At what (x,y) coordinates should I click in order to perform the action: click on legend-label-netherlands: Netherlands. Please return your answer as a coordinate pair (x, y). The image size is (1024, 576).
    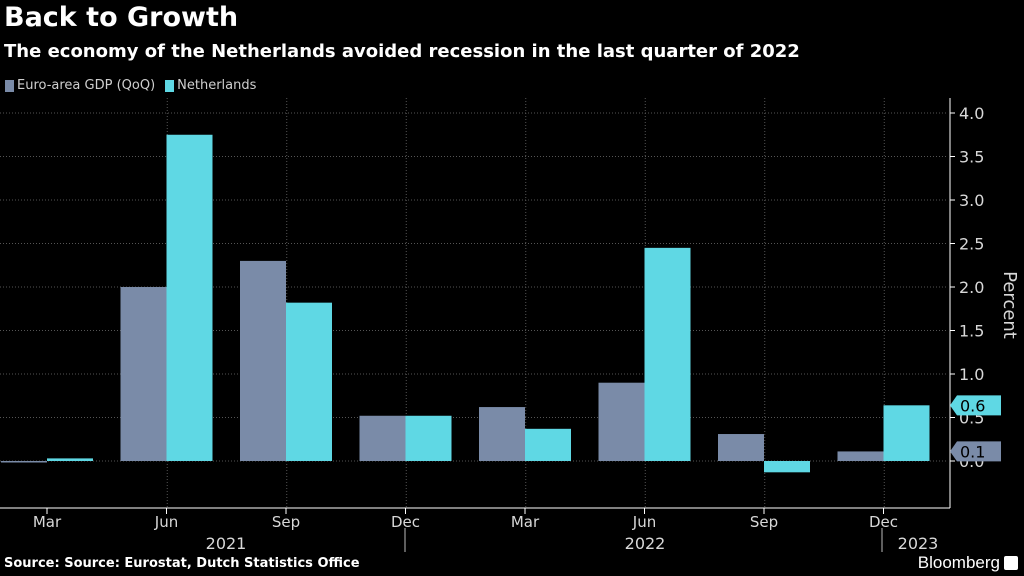
    Looking at the image, I should click on (217, 85).